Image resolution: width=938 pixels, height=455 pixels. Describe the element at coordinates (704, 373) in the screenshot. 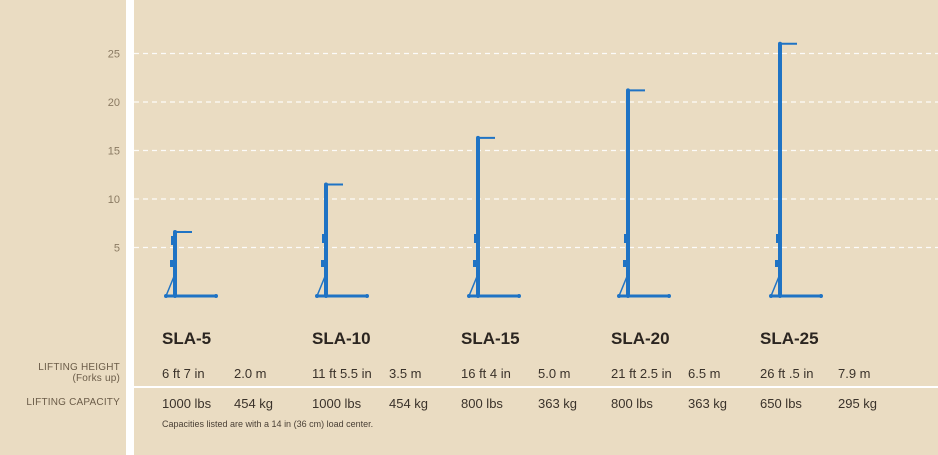

I see `height-m-sla-20: 6.5 m` at that location.